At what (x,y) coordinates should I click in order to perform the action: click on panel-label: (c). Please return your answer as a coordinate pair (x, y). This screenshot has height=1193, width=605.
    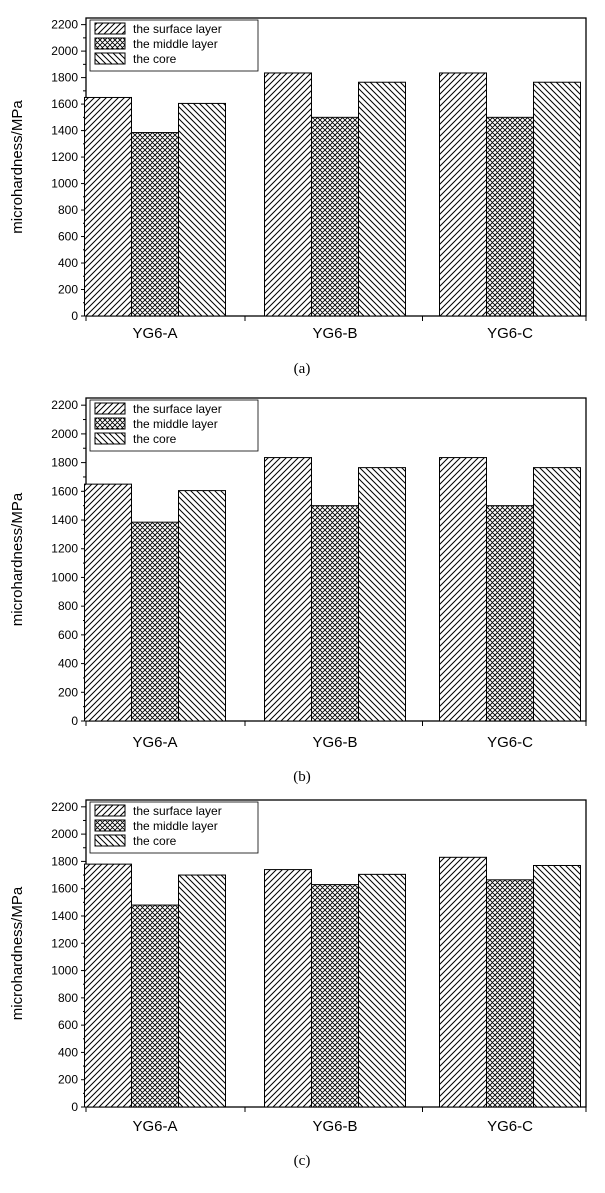
    Looking at the image, I should click on (302, 1161).